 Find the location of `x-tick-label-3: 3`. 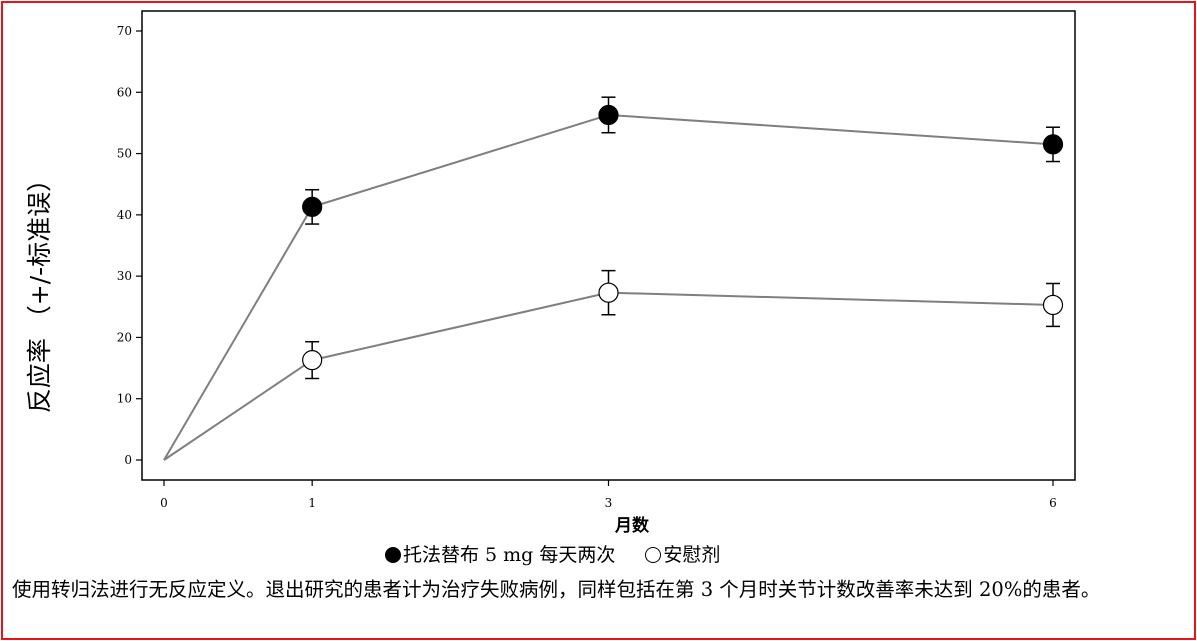

x-tick-label-3: 3 is located at coordinates (609, 503).